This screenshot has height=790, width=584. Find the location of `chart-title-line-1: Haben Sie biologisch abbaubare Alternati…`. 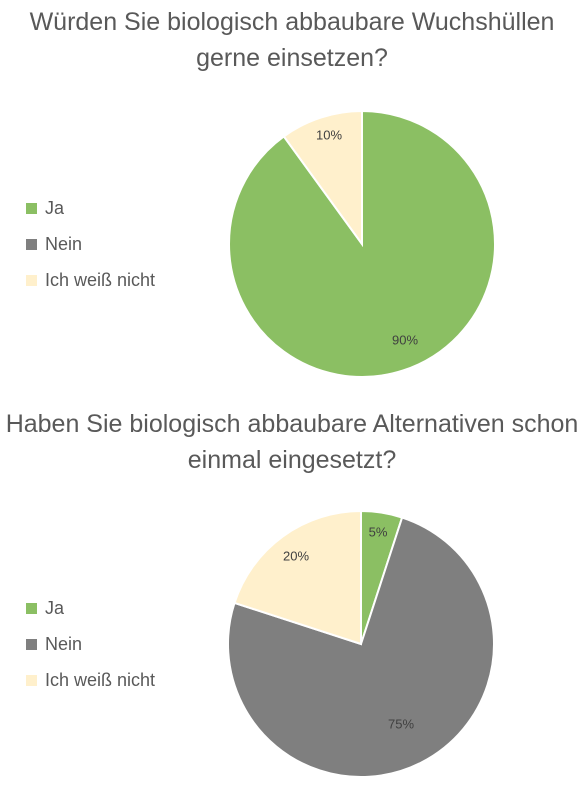

chart-title-line-1: Haben Sie biologisch abbaubare Alternati… is located at coordinates (292, 424).